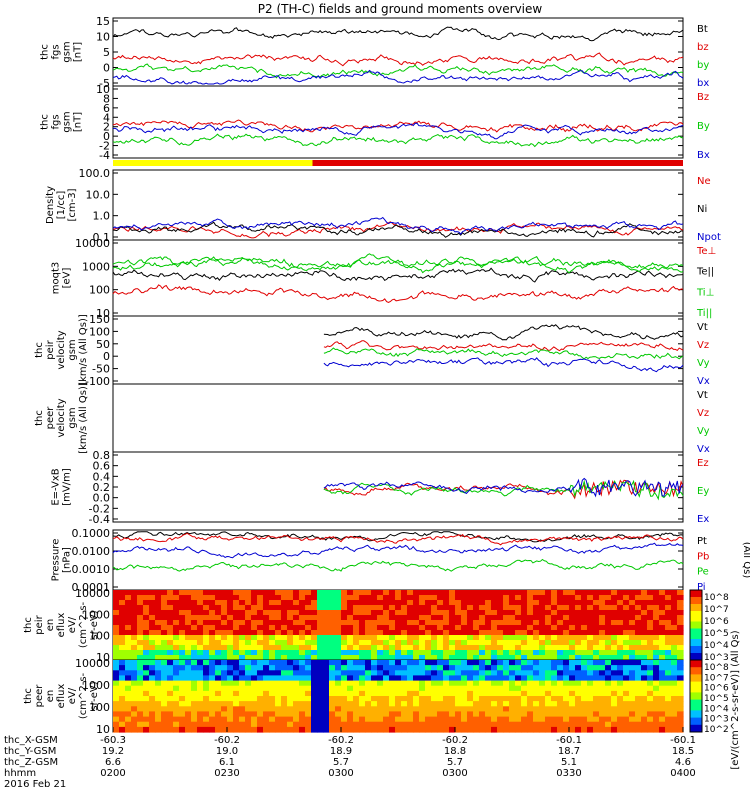 The image size is (750, 800). Describe the element at coordinates (106, 108) in the screenshot. I see `y-tick-label: 6` at that location.